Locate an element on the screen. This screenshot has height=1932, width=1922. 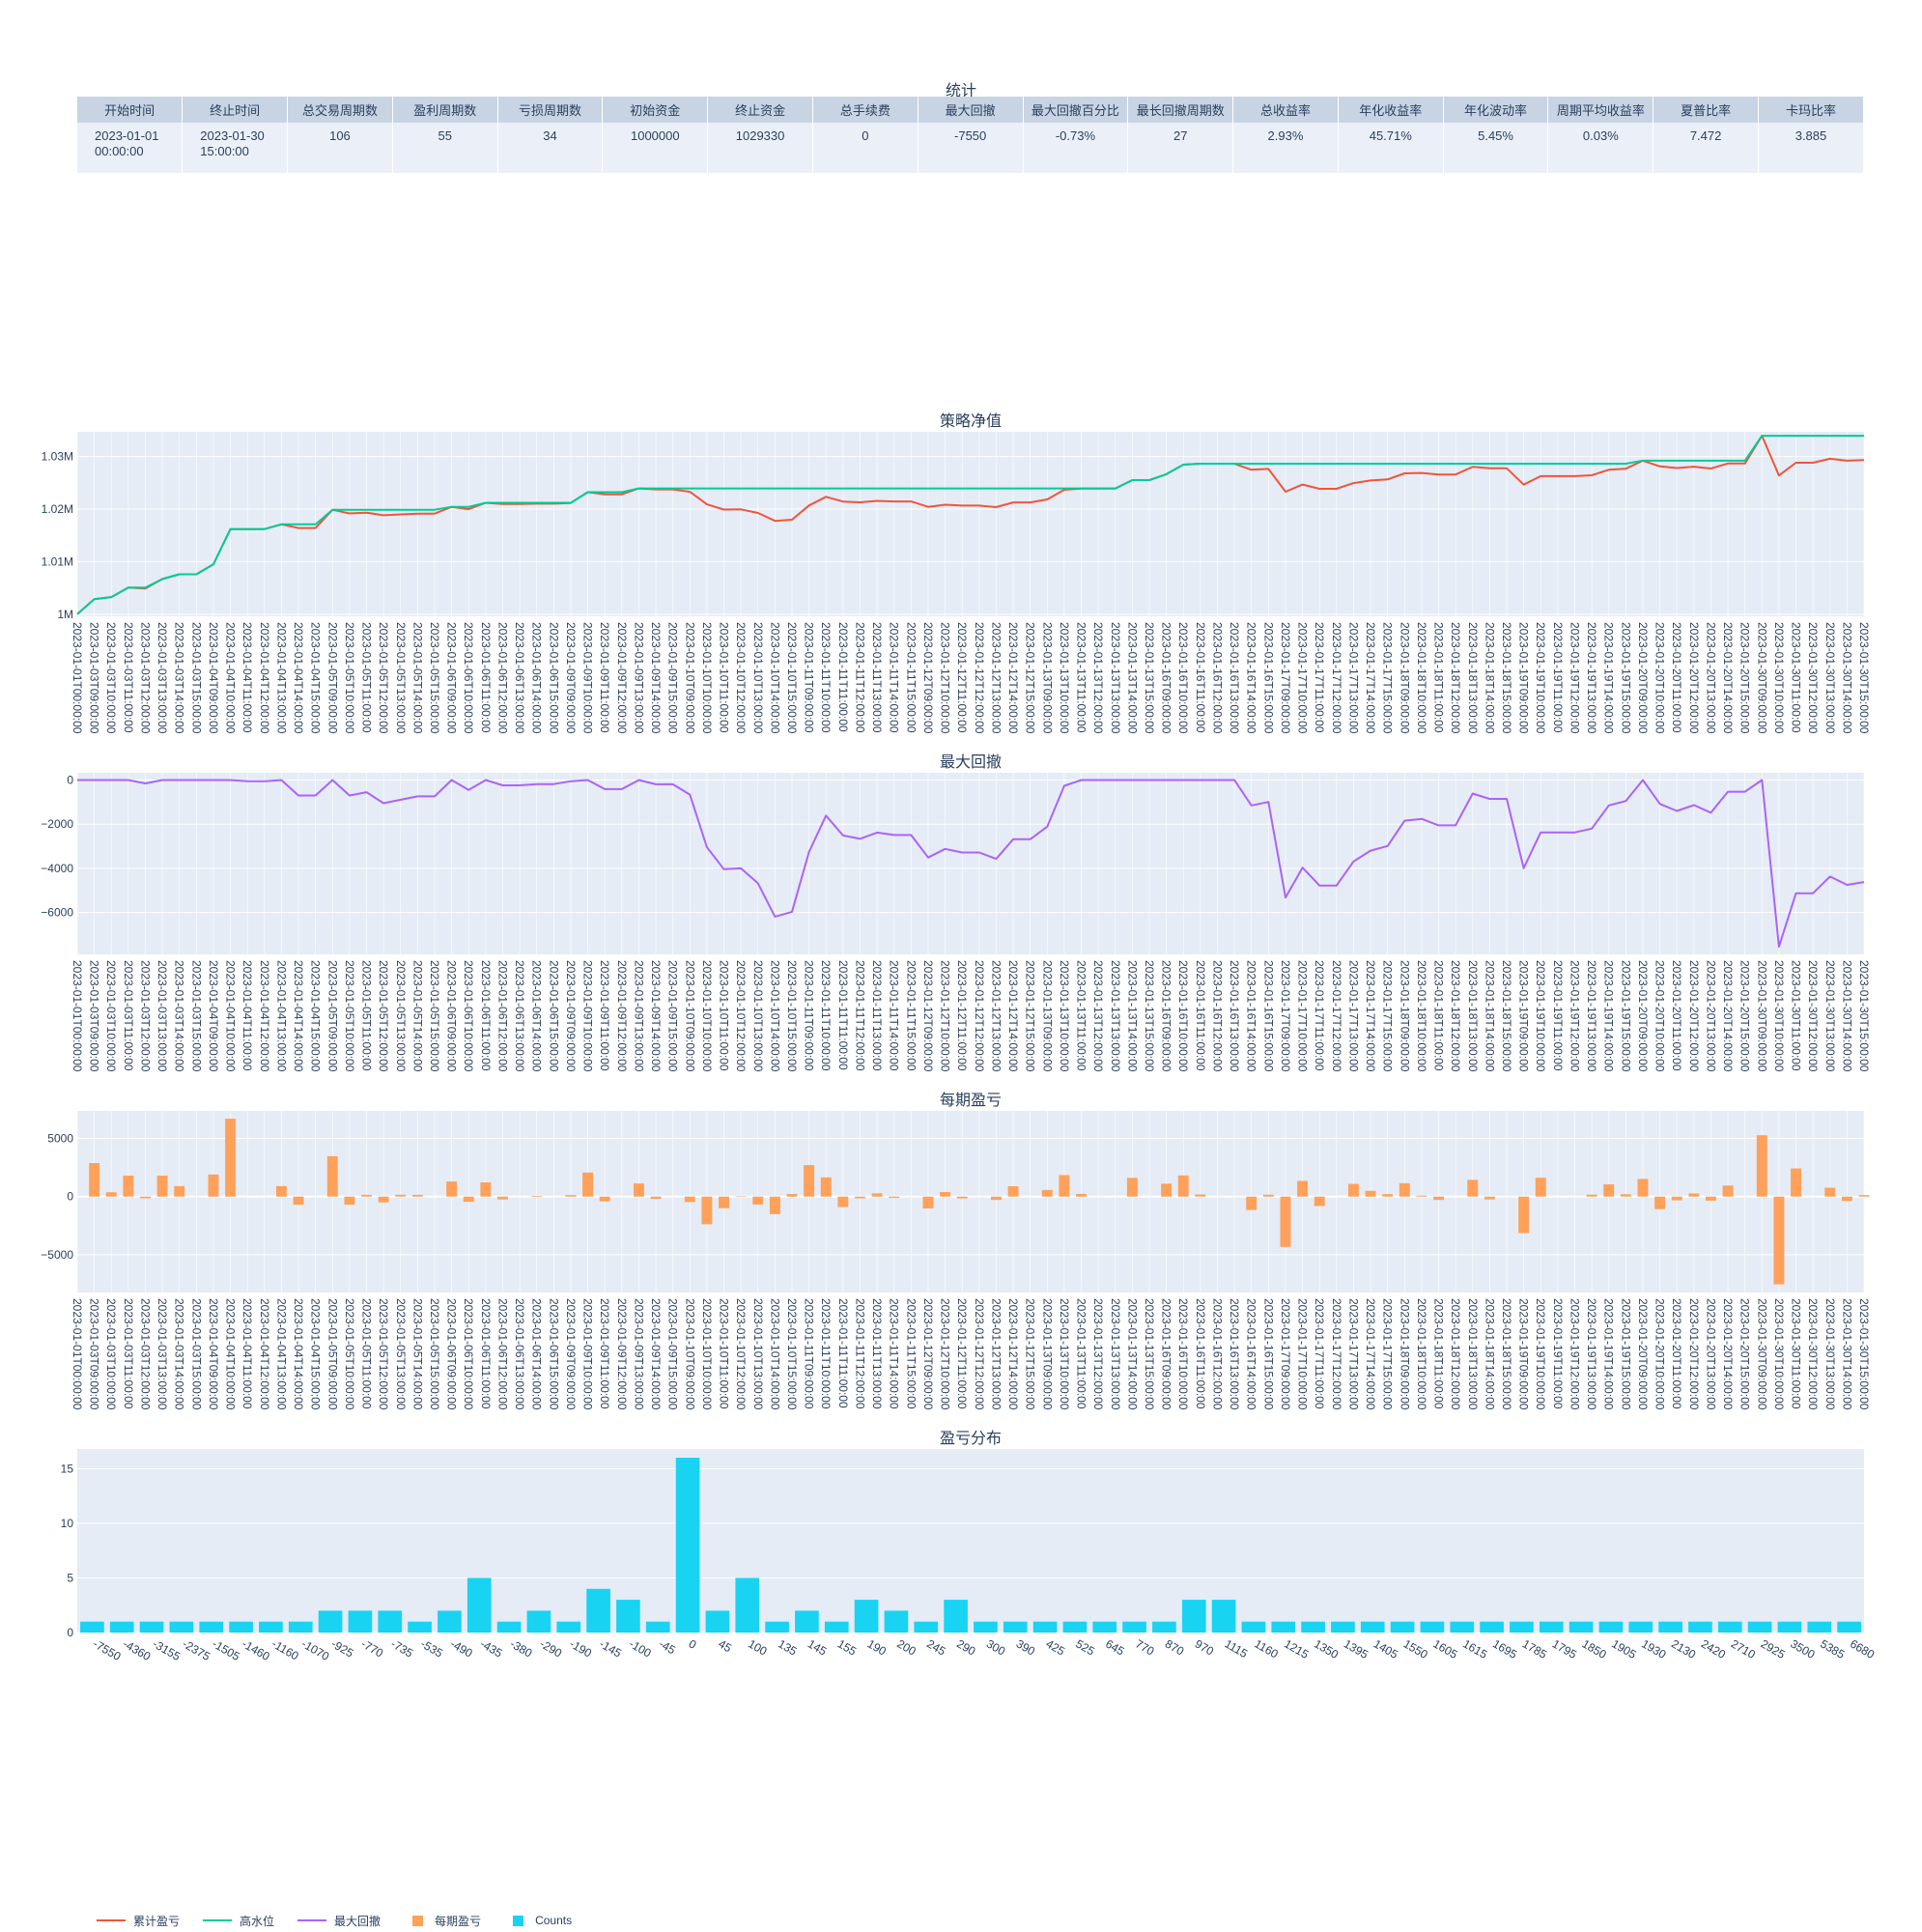
x-tick-label: 2023-01-01T00:00:00 is located at coordinates (77, 1016).